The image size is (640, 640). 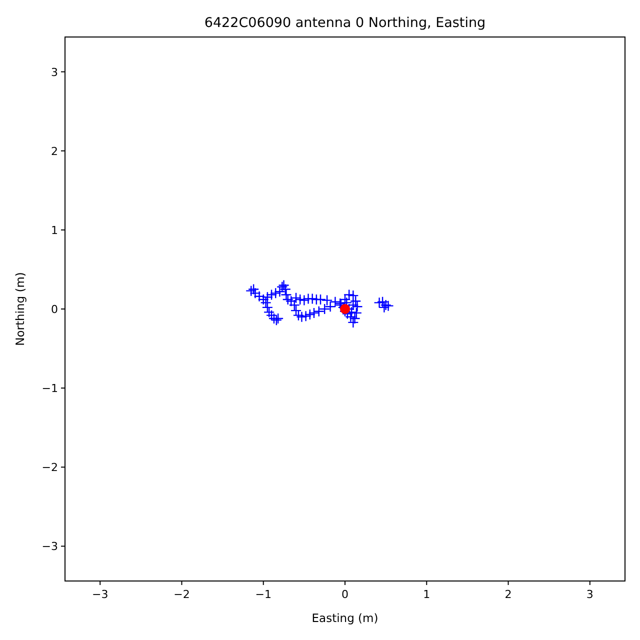 What do you see at coordinates (263, 594) in the screenshot?
I see `x-tick-label: −1` at bounding box center [263, 594].